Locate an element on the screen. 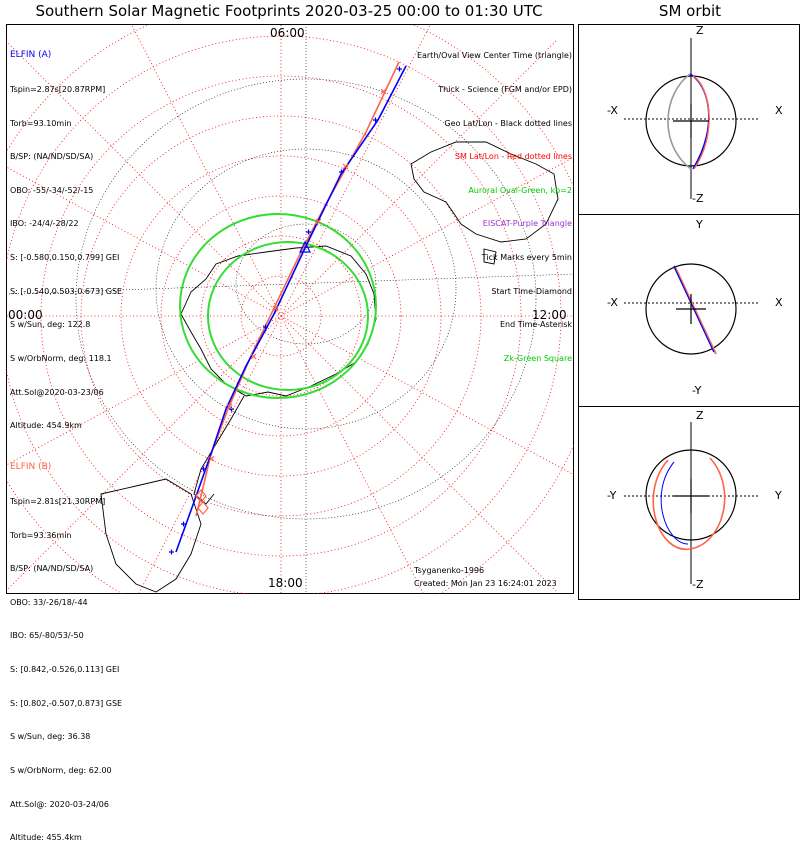 This screenshot has width=800, height=855. antarctic-peninsula is located at coordinates (219, 450).